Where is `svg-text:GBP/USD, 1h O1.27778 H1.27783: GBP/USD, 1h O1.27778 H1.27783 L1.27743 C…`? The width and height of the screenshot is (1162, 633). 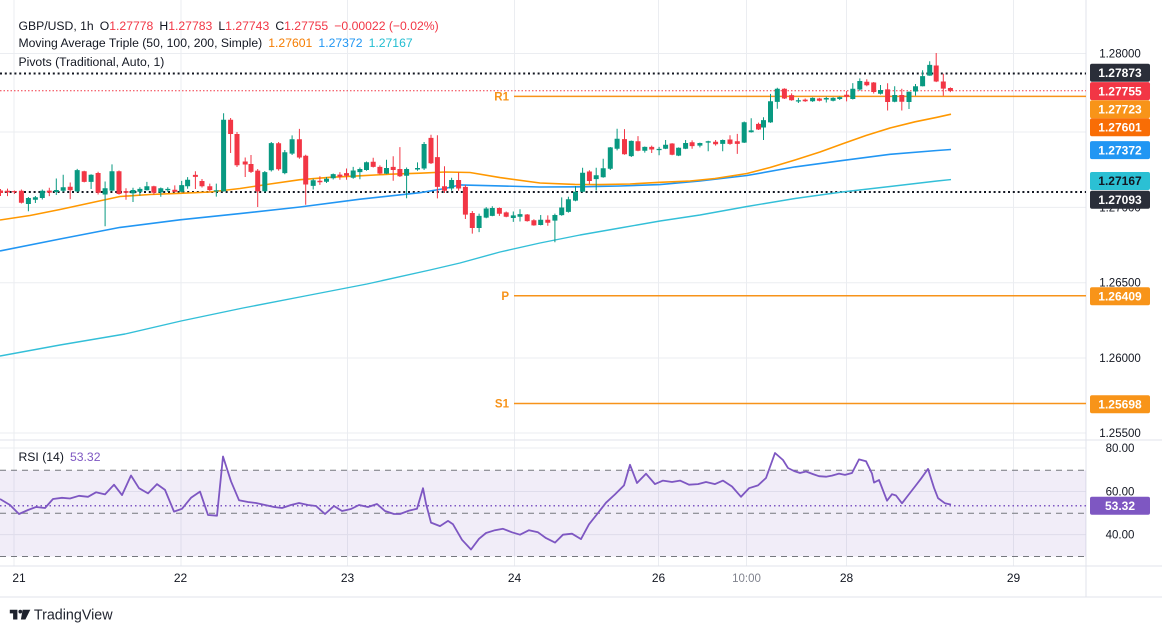
svg-text:GBP/USD, 1h O1.27778 H1.27783: GBP/USD, 1h O1.27778 H1.27783 L1.27743 C… is located at coordinates (229, 26).